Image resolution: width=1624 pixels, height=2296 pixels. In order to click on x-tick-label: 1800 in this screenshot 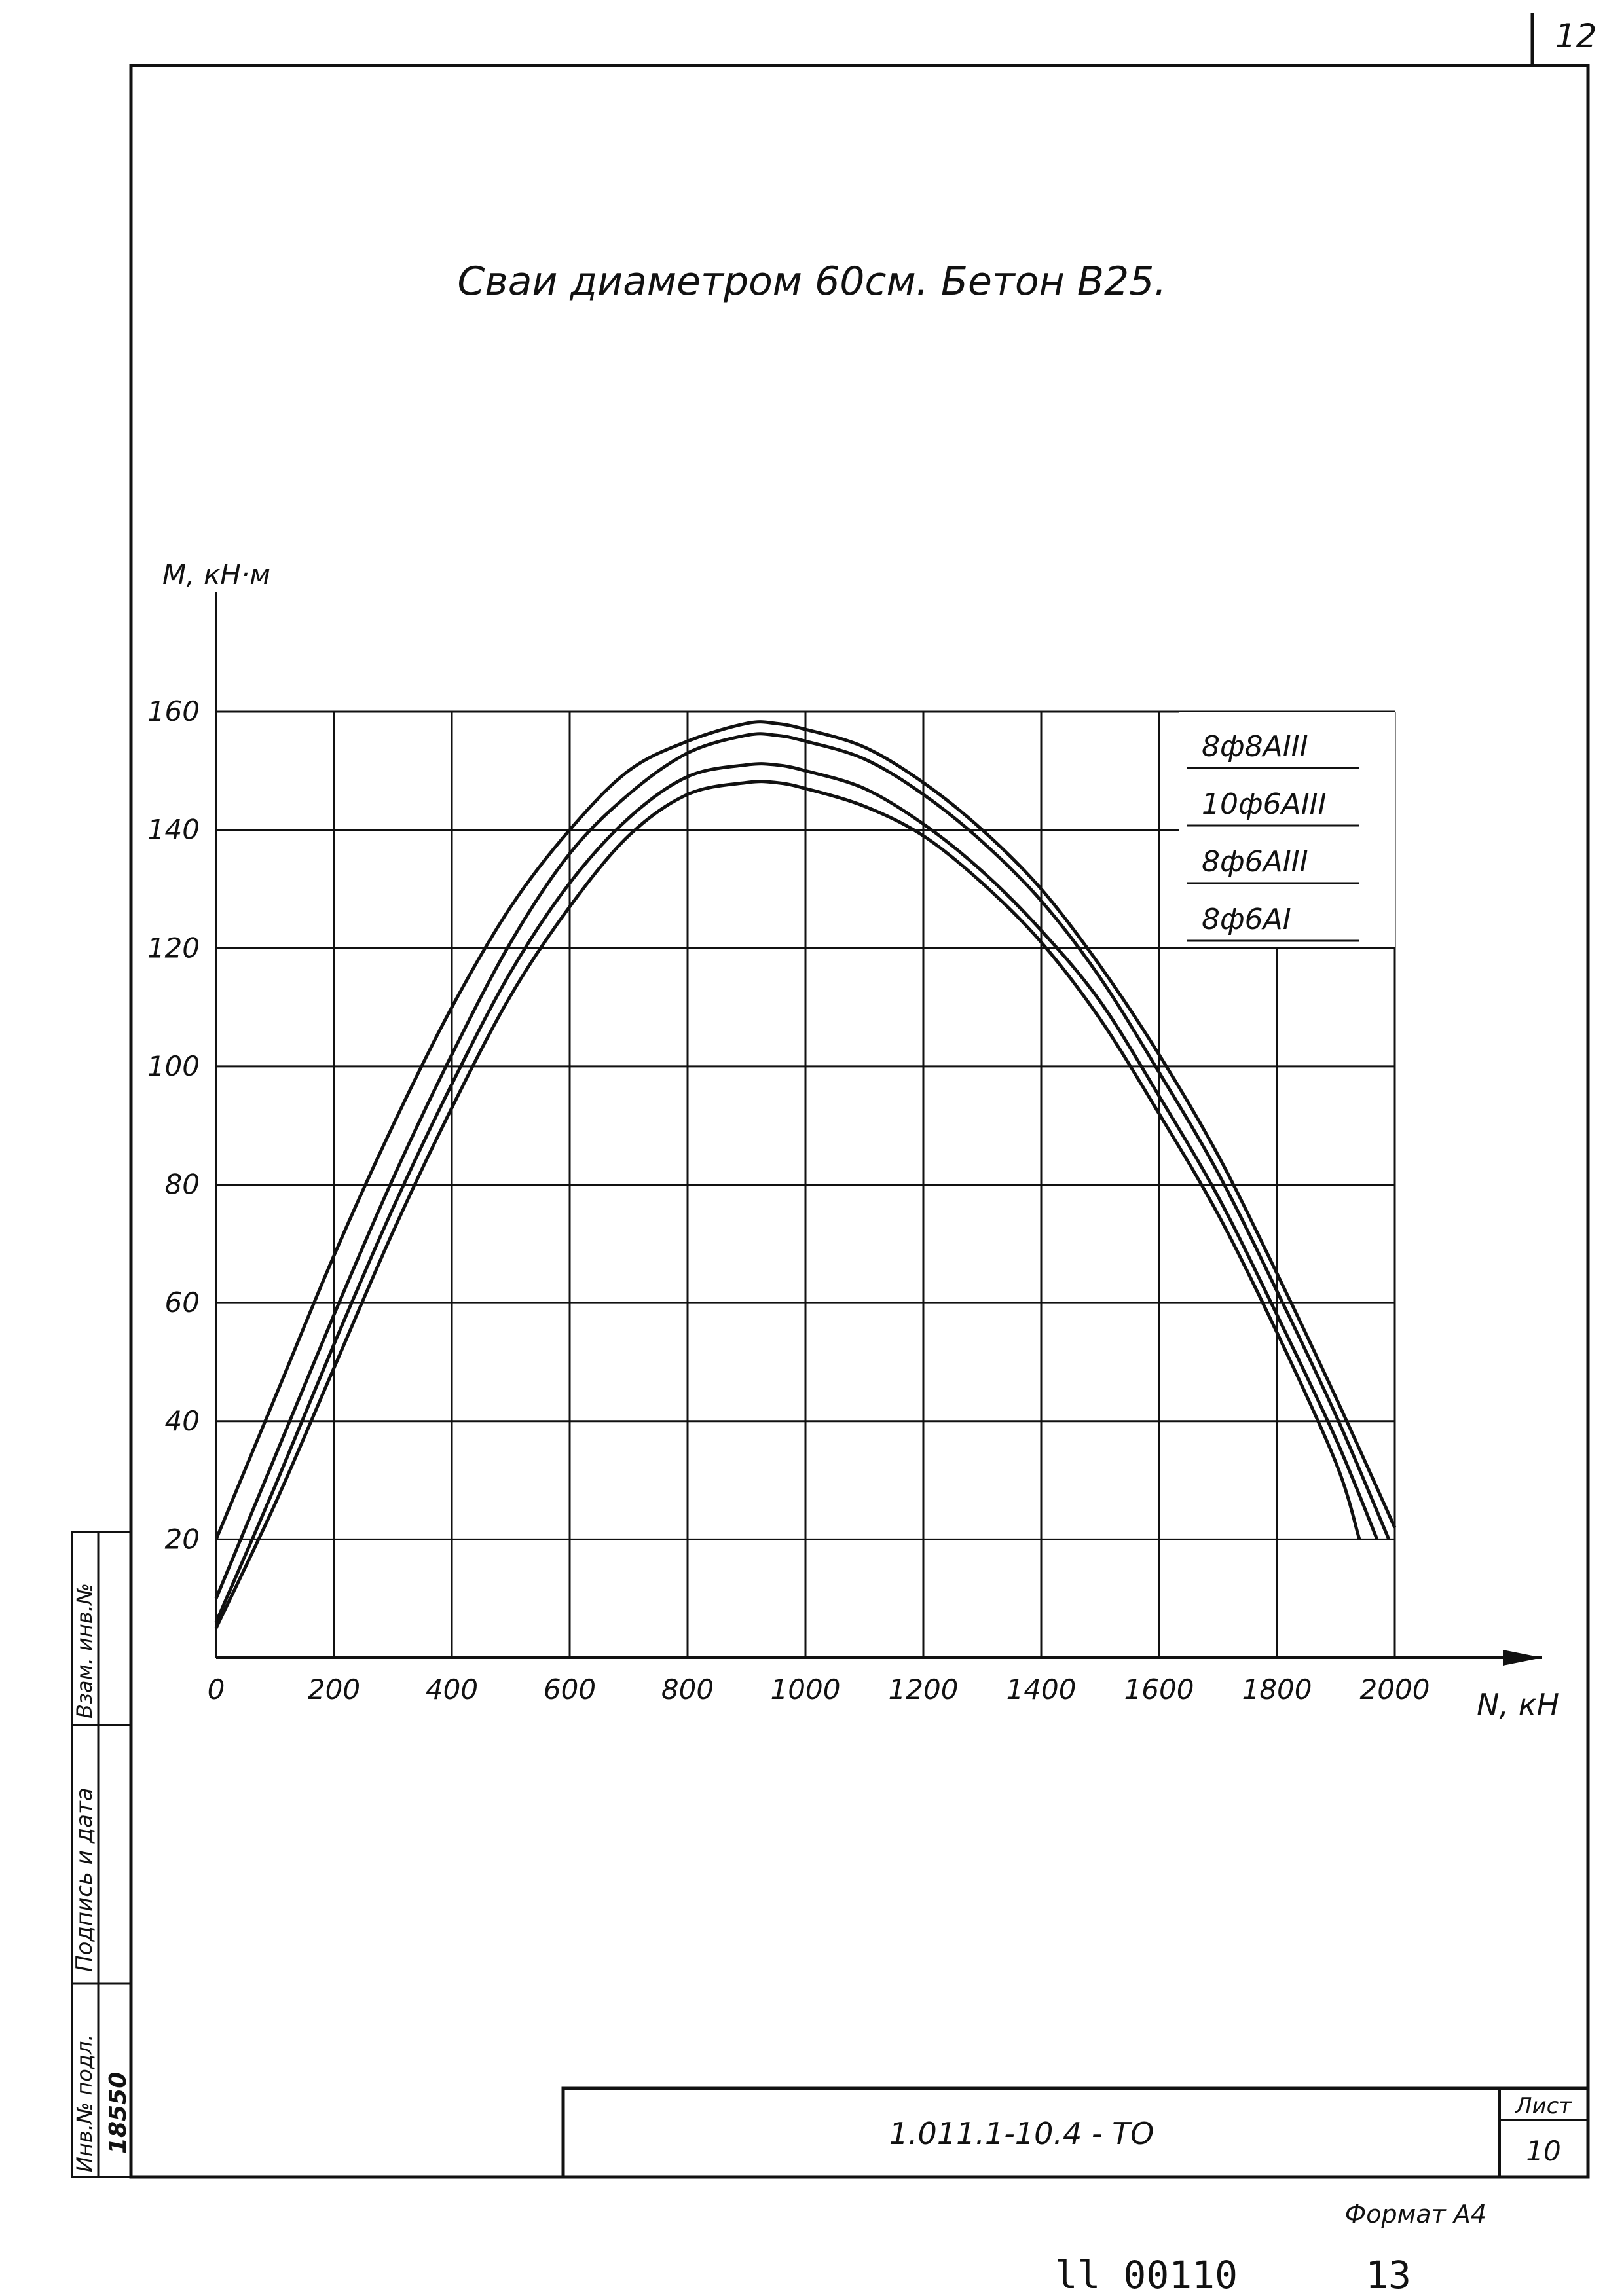, I will do `click(1277, 1689)`.